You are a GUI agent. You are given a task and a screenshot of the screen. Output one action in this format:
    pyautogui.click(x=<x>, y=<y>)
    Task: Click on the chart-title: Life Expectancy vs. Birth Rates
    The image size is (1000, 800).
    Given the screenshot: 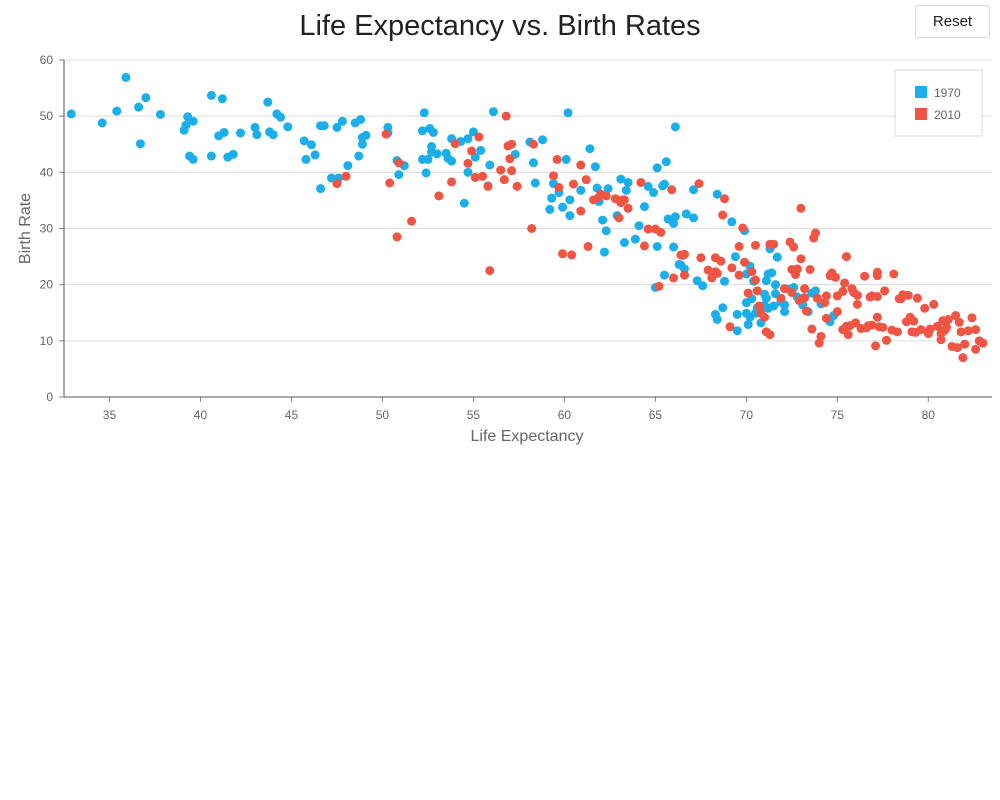 What is the action you would take?
    pyautogui.click(x=500, y=26)
    